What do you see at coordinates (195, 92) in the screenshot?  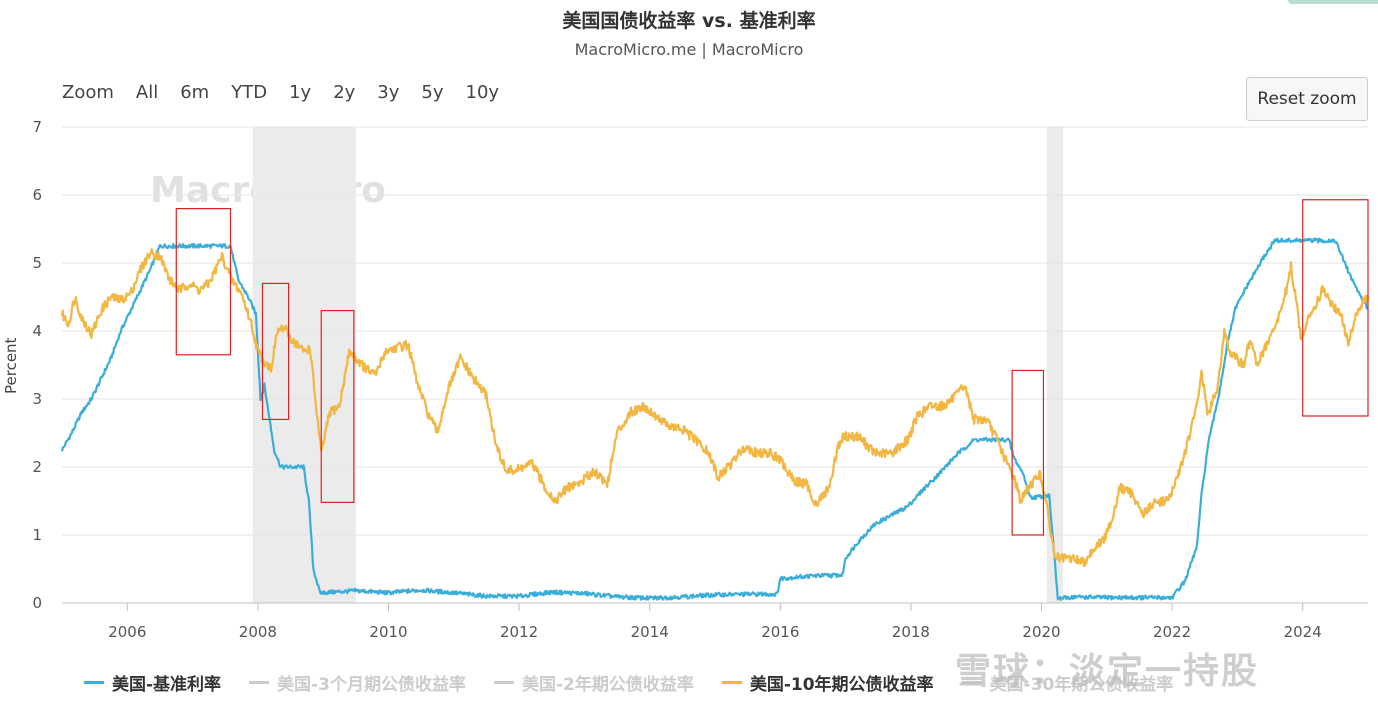 I see `range-button-6m: 6m` at bounding box center [195, 92].